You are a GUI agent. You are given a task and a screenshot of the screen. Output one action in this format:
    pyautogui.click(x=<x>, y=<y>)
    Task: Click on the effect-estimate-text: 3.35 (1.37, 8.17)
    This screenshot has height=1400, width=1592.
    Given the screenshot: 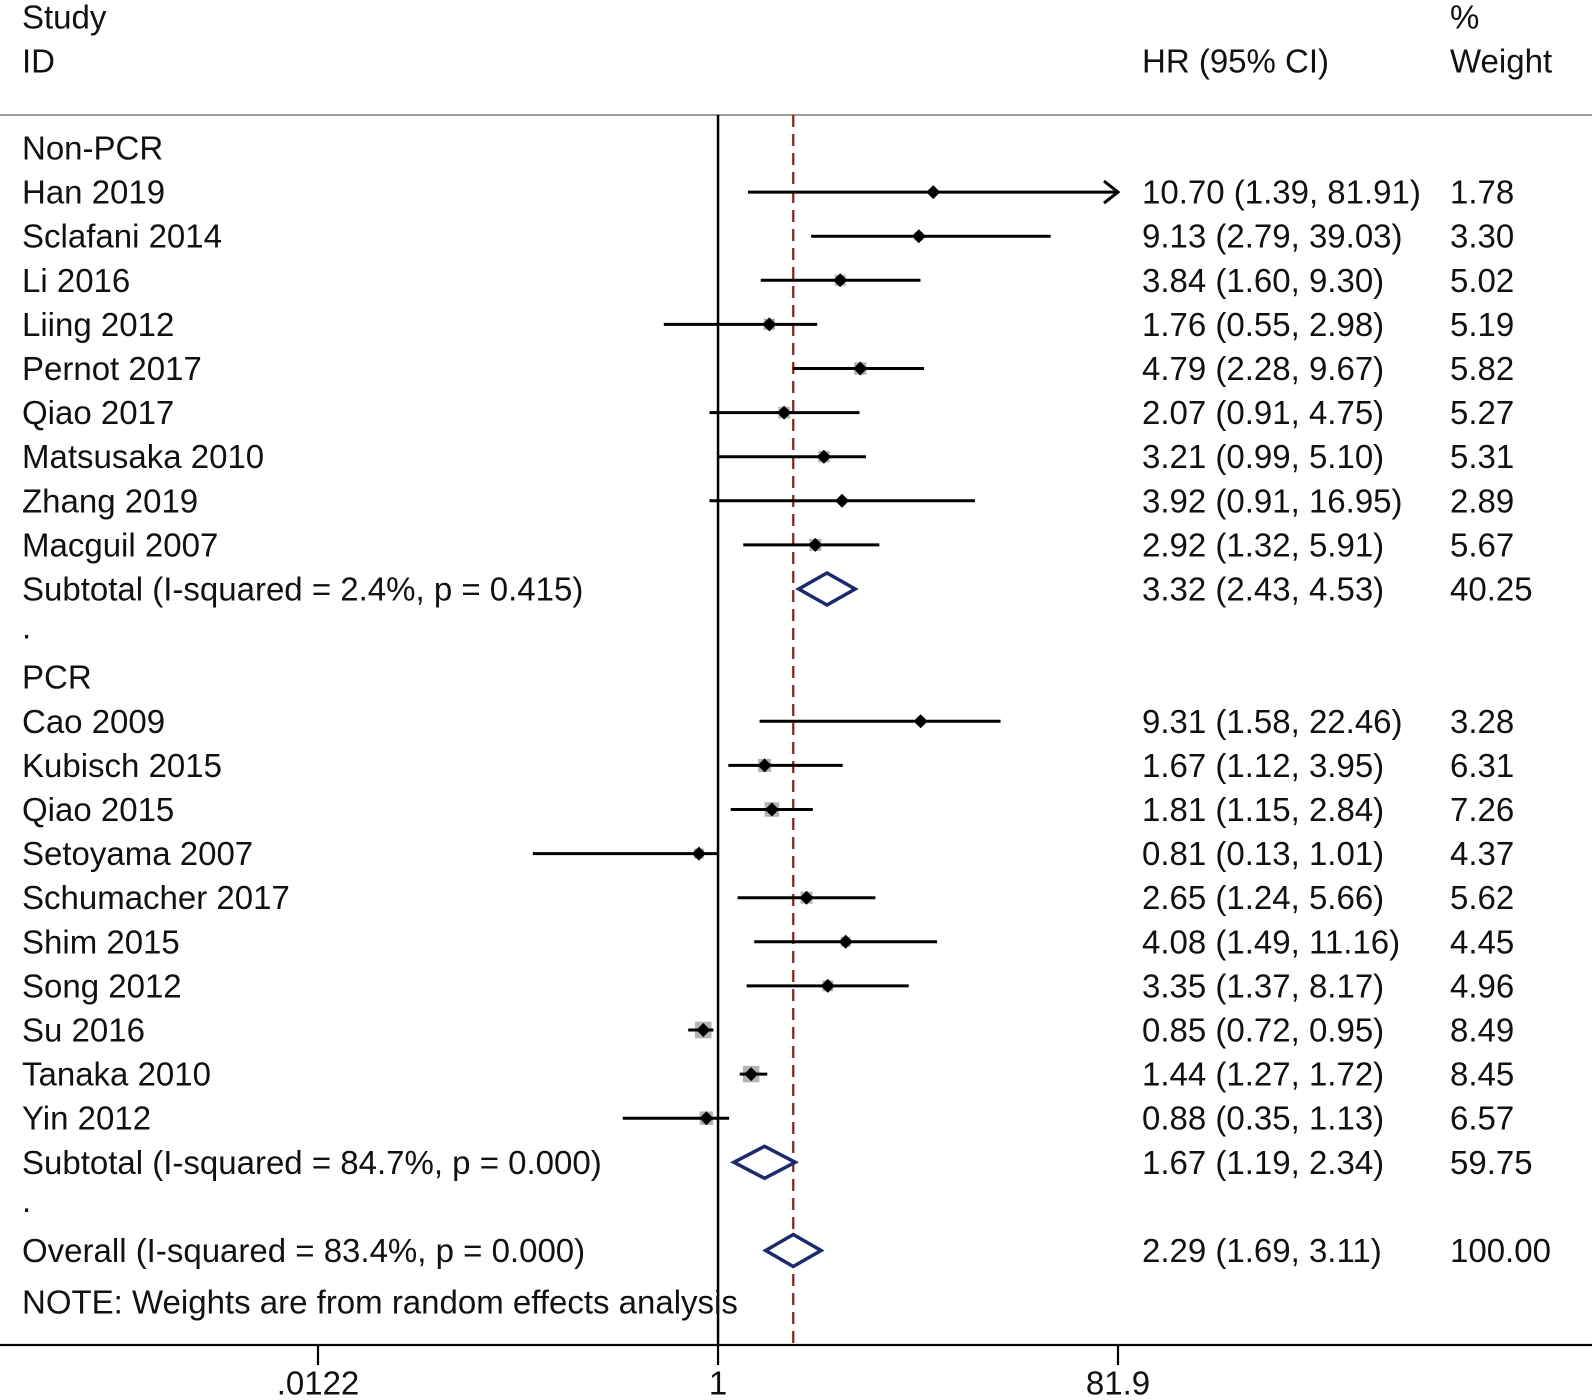 What is the action you would take?
    pyautogui.click(x=1263, y=985)
    